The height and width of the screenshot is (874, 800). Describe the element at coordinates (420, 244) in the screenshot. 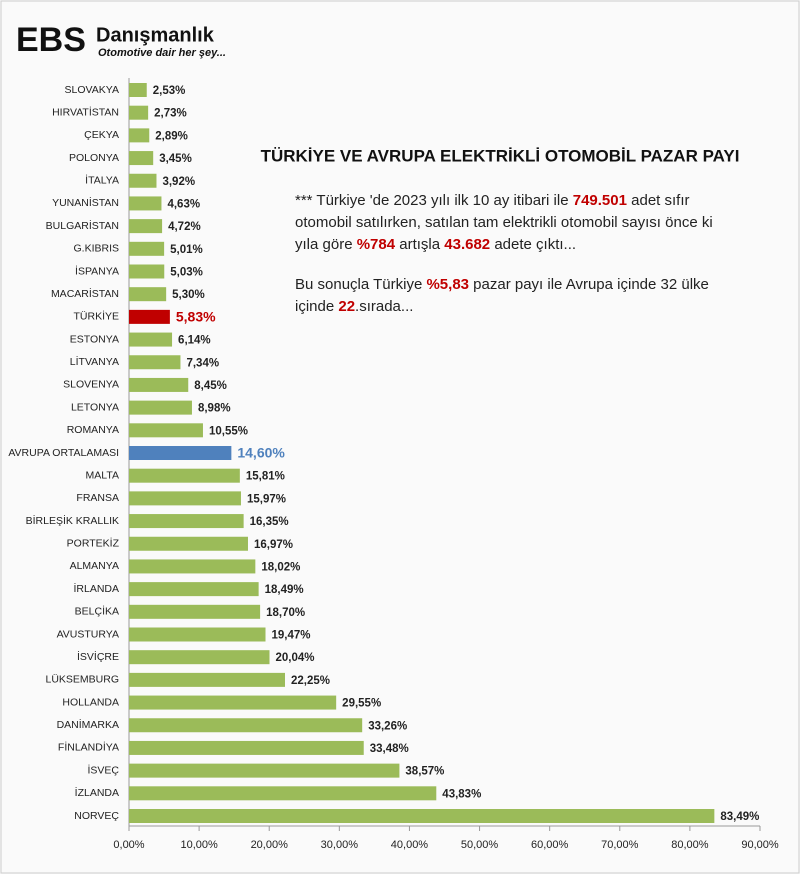

I see `note-run: artışla` at that location.